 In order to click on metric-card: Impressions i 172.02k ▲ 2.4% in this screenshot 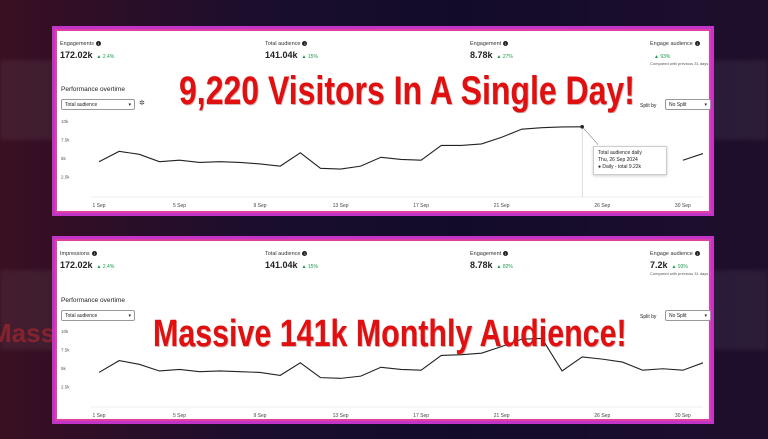, I will do `click(87, 260)`.